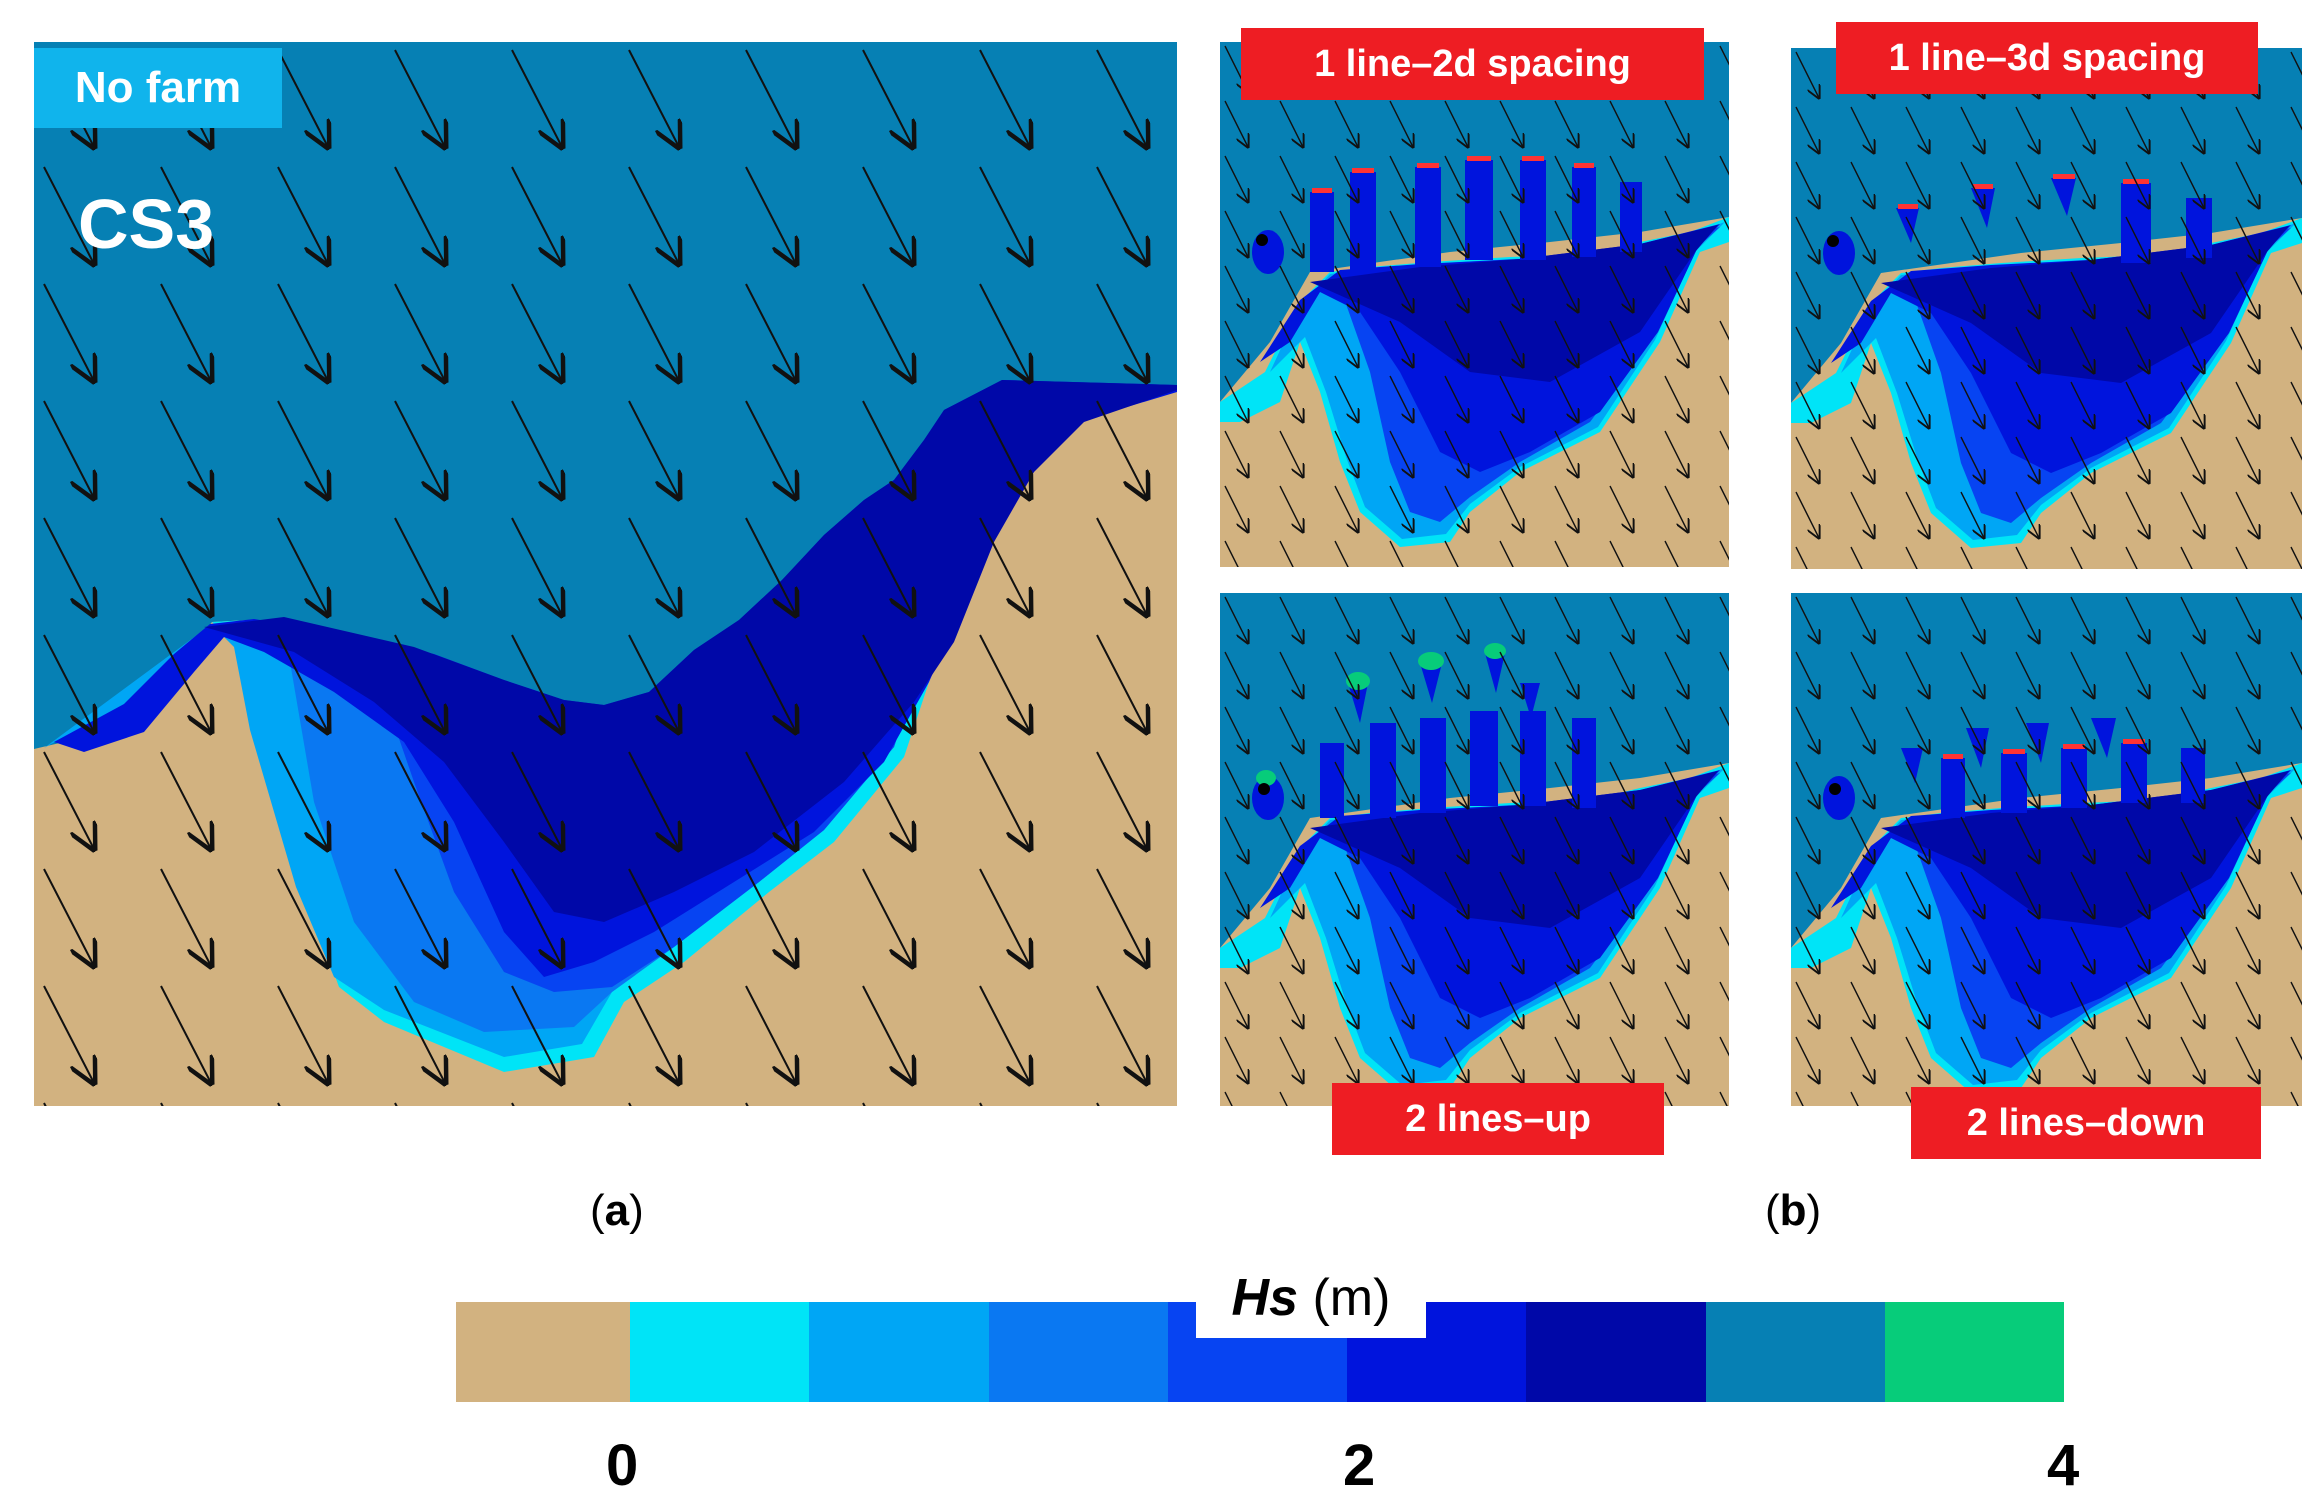  What do you see at coordinates (2046, 308) in the screenshot?
I see `map-panel-1-line-3d-spacing` at bounding box center [2046, 308].